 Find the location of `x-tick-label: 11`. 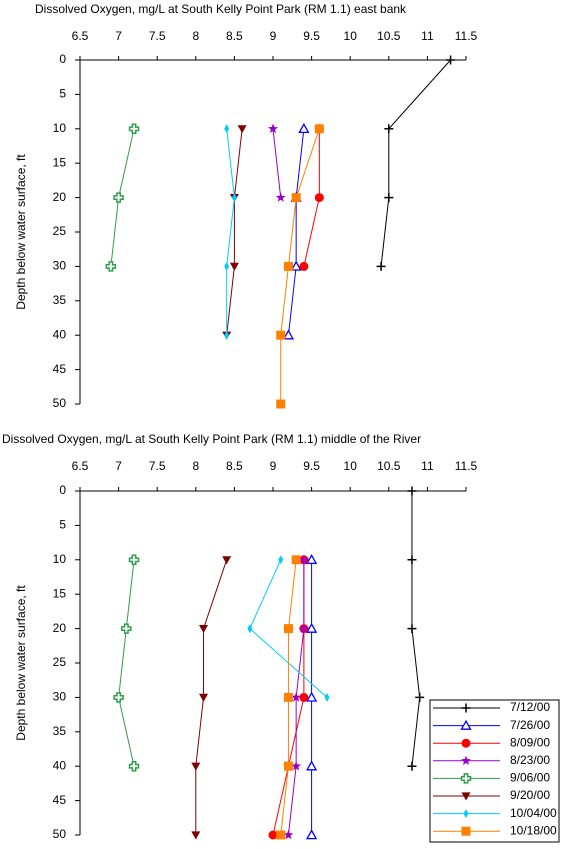

x-tick-label: 11 is located at coordinates (427, 36).